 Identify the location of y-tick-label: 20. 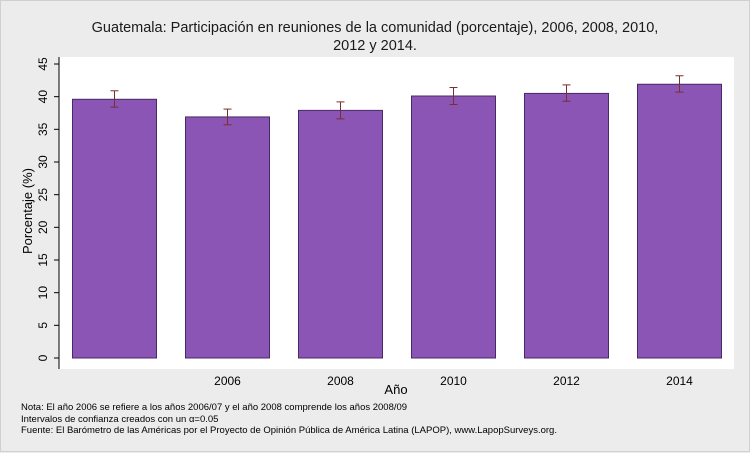
(43, 227).